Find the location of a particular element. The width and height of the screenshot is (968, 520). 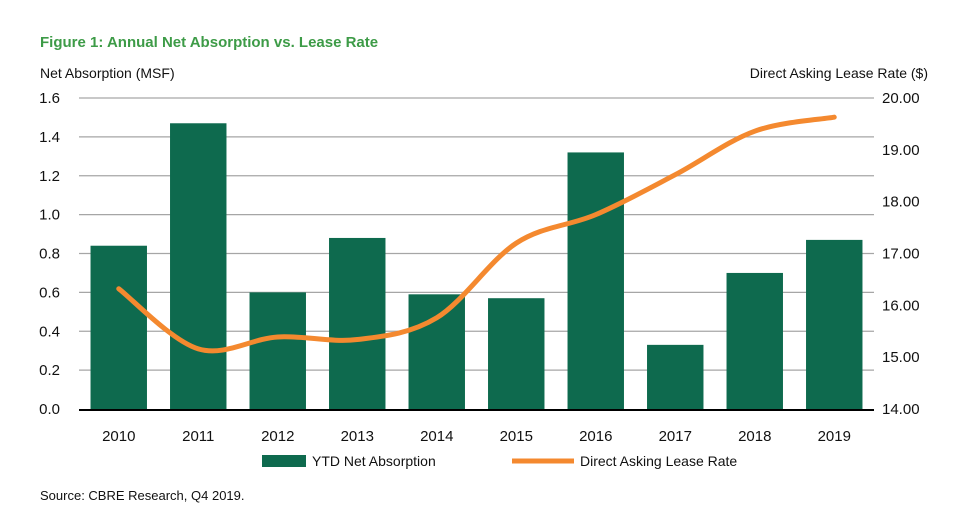

y-tick-label: 1.0 is located at coordinates (49, 215).